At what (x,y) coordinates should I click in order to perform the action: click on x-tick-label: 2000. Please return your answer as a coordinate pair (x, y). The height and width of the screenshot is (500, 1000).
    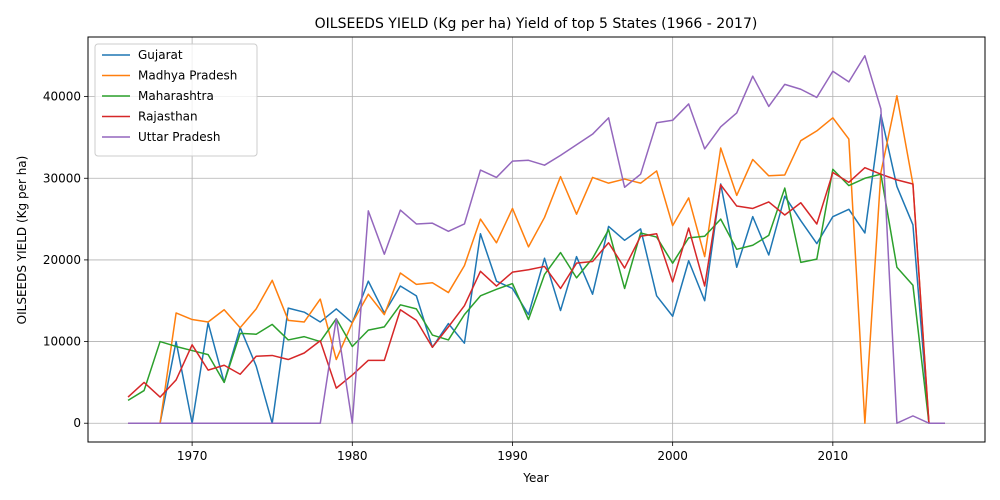
    Looking at the image, I should click on (672, 456).